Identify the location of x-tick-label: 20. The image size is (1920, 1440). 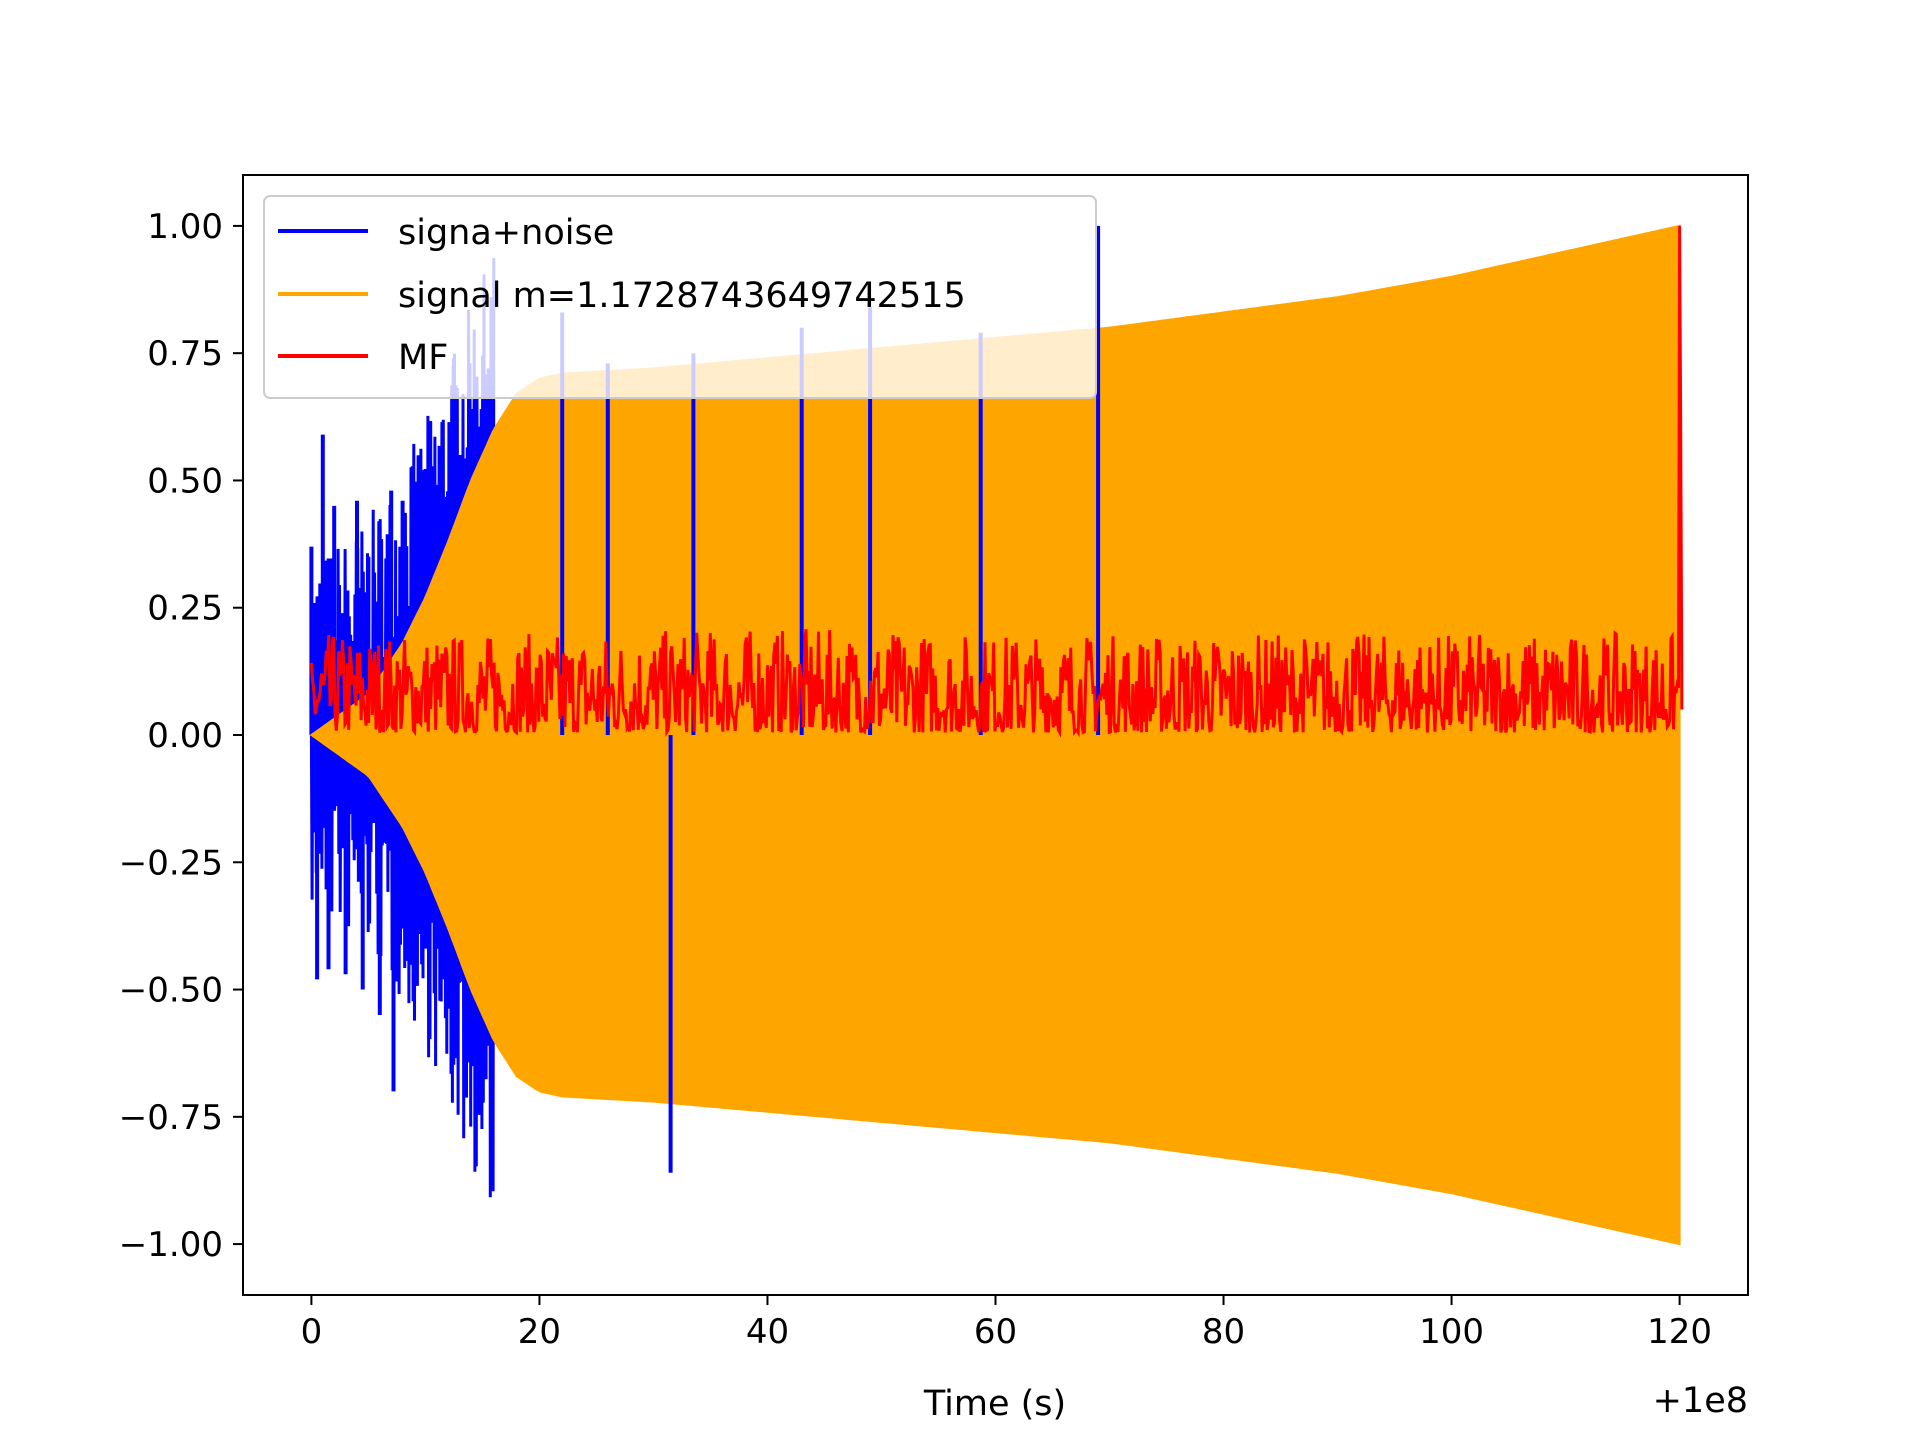
(539, 1332).